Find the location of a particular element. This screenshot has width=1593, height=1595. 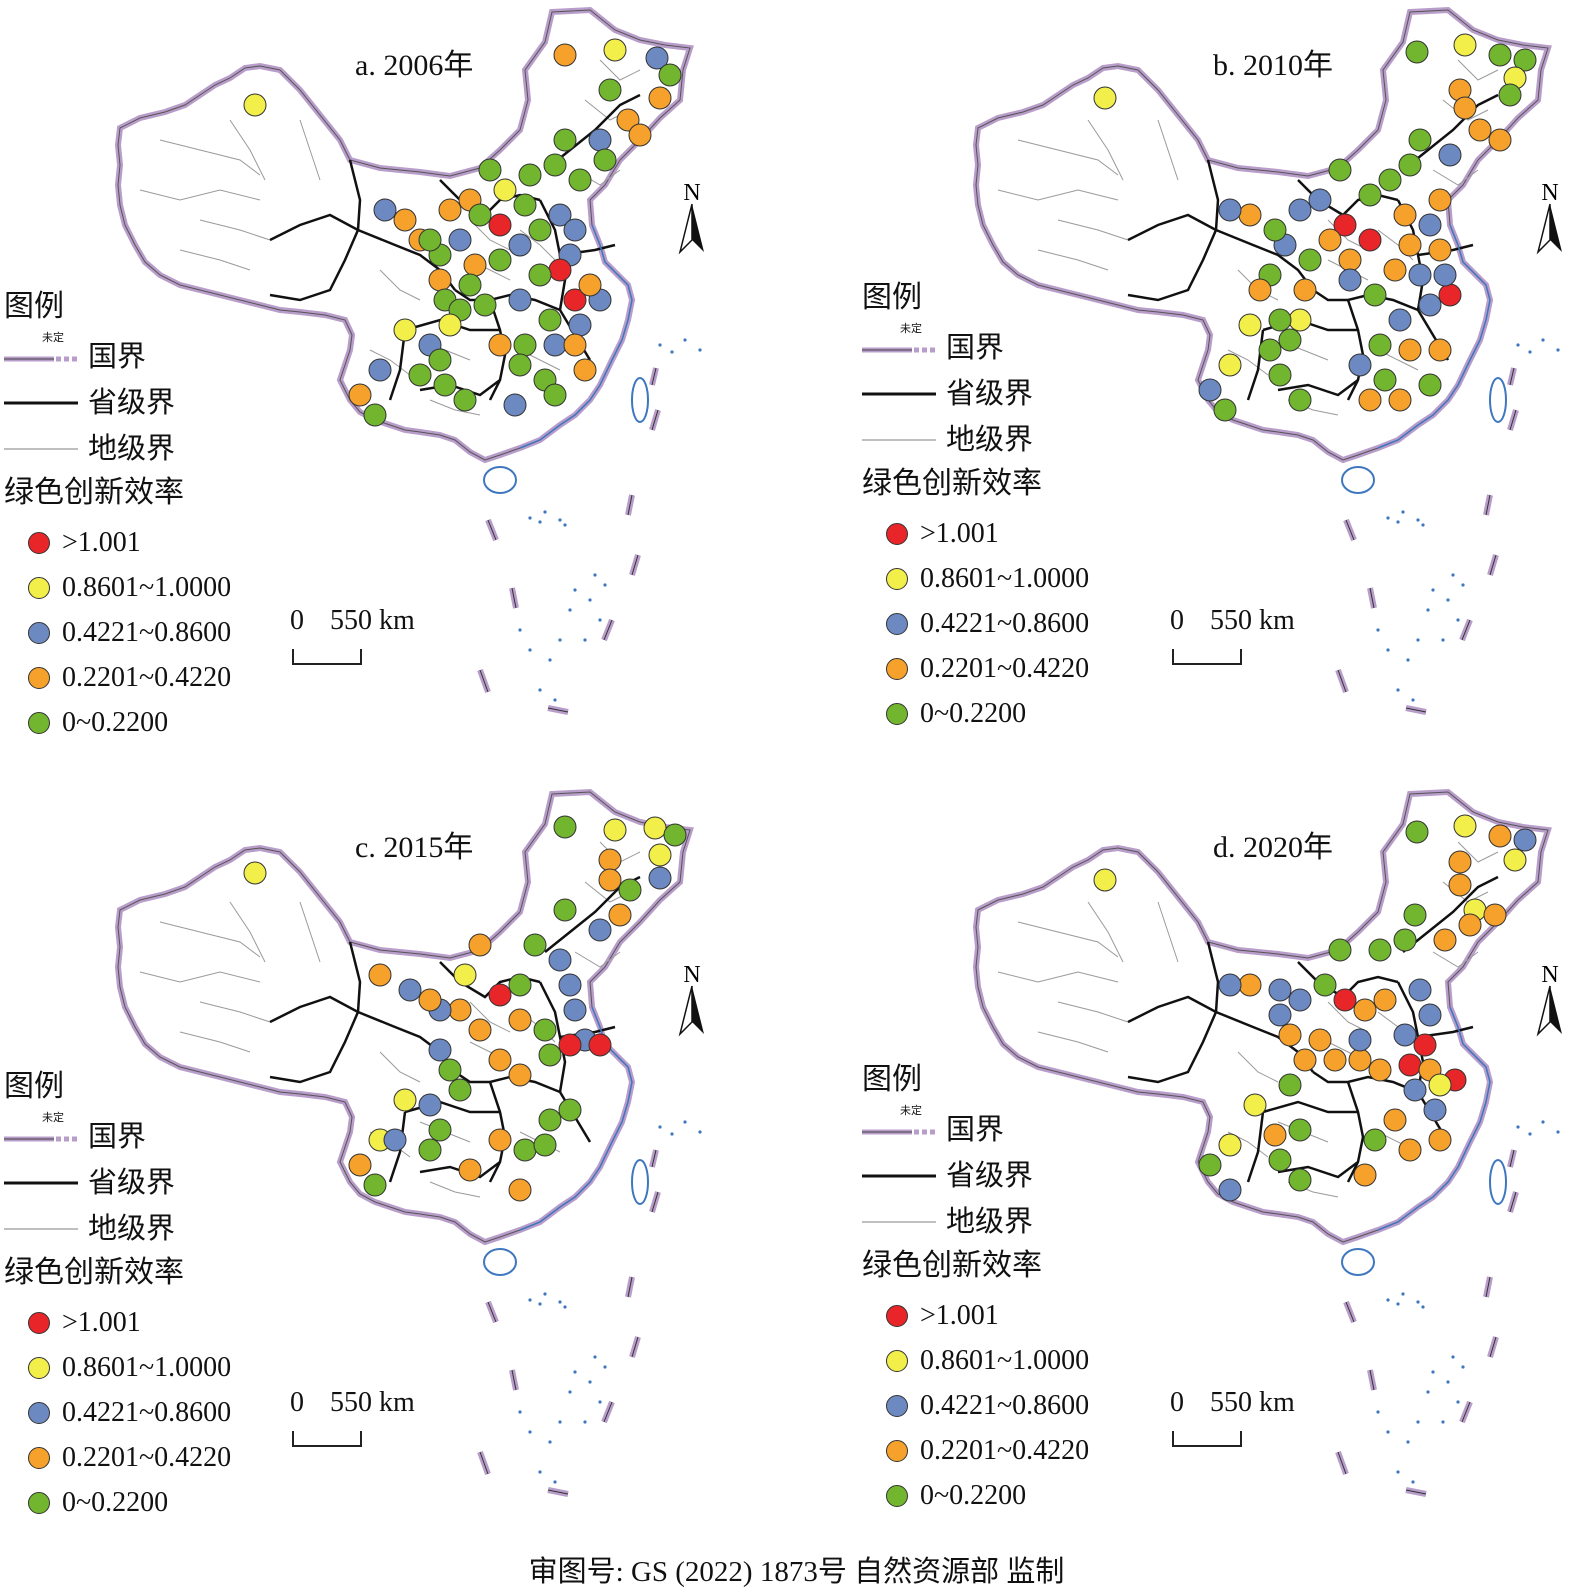

north-label: N is located at coordinates (691, 976).